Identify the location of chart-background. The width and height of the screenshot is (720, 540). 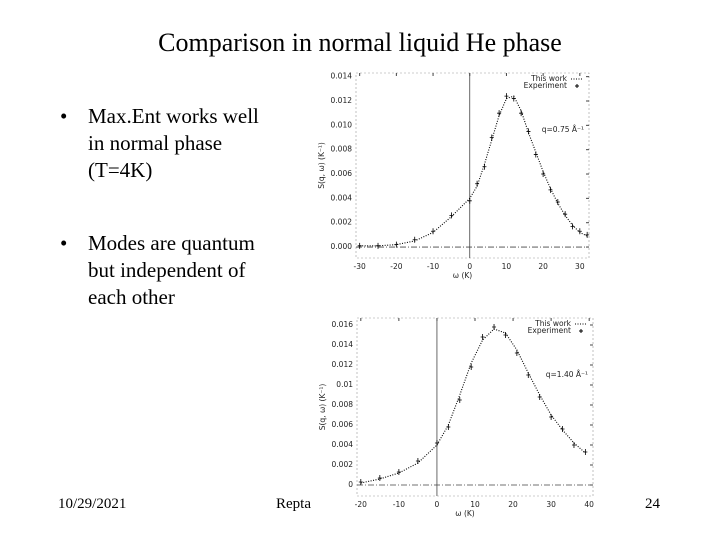
(459, 413).